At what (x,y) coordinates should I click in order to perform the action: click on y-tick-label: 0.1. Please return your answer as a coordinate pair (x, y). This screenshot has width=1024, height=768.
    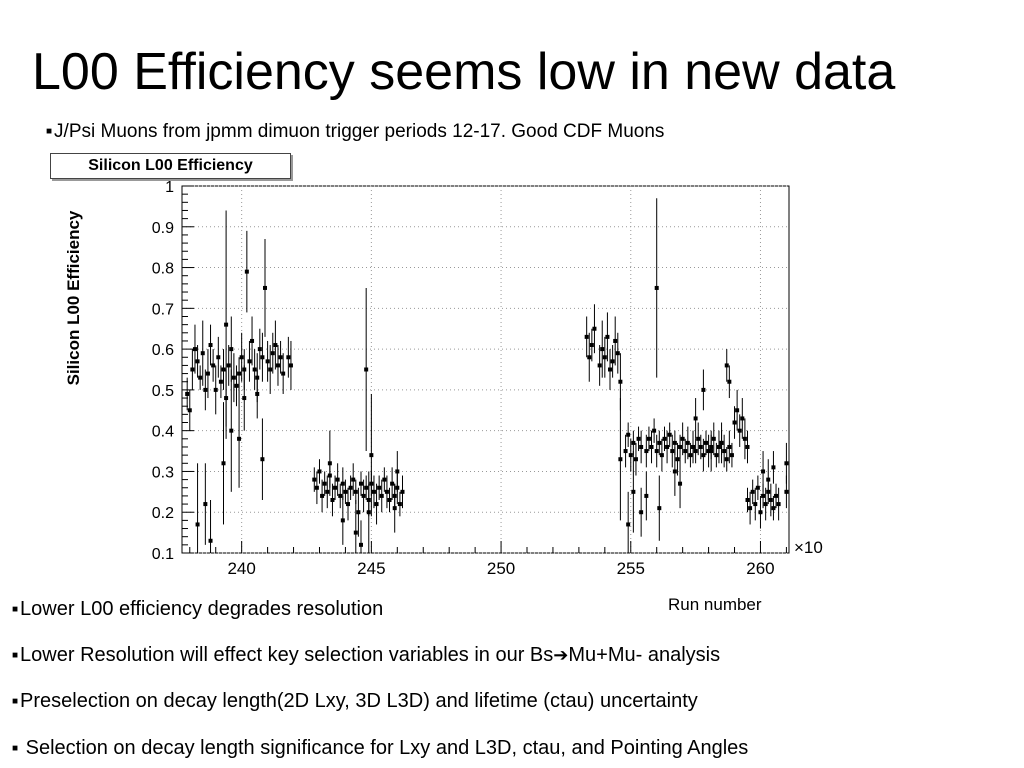
    Looking at the image, I should click on (163, 554).